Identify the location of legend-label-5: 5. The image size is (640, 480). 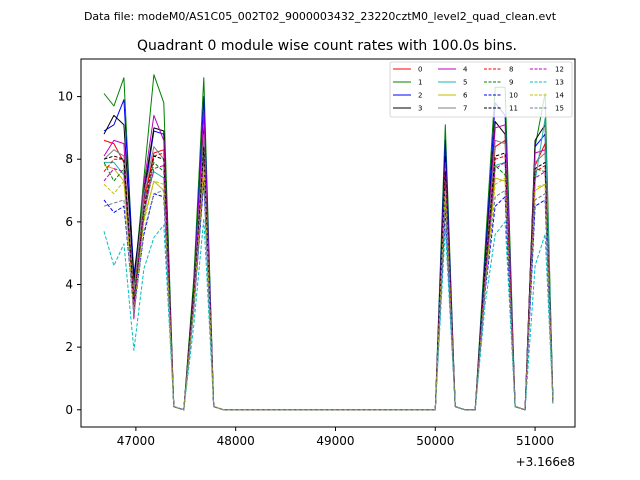
(465, 83).